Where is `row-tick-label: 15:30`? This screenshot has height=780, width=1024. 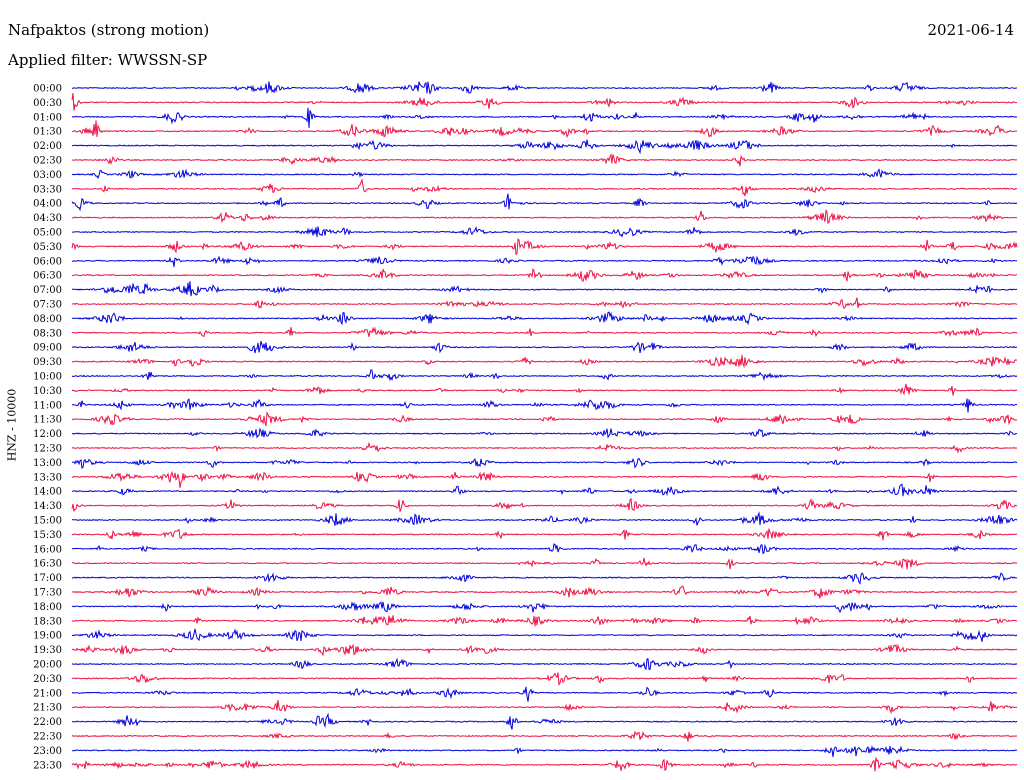 row-tick-label: 15:30 is located at coordinates (47, 535).